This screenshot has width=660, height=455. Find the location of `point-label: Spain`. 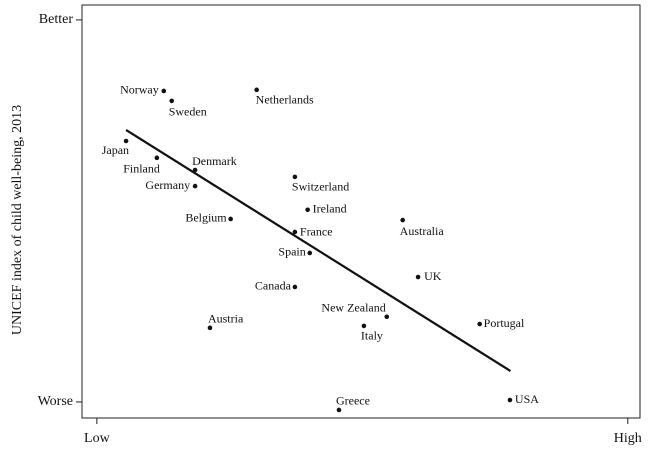

point-label: Spain is located at coordinates (291, 252).